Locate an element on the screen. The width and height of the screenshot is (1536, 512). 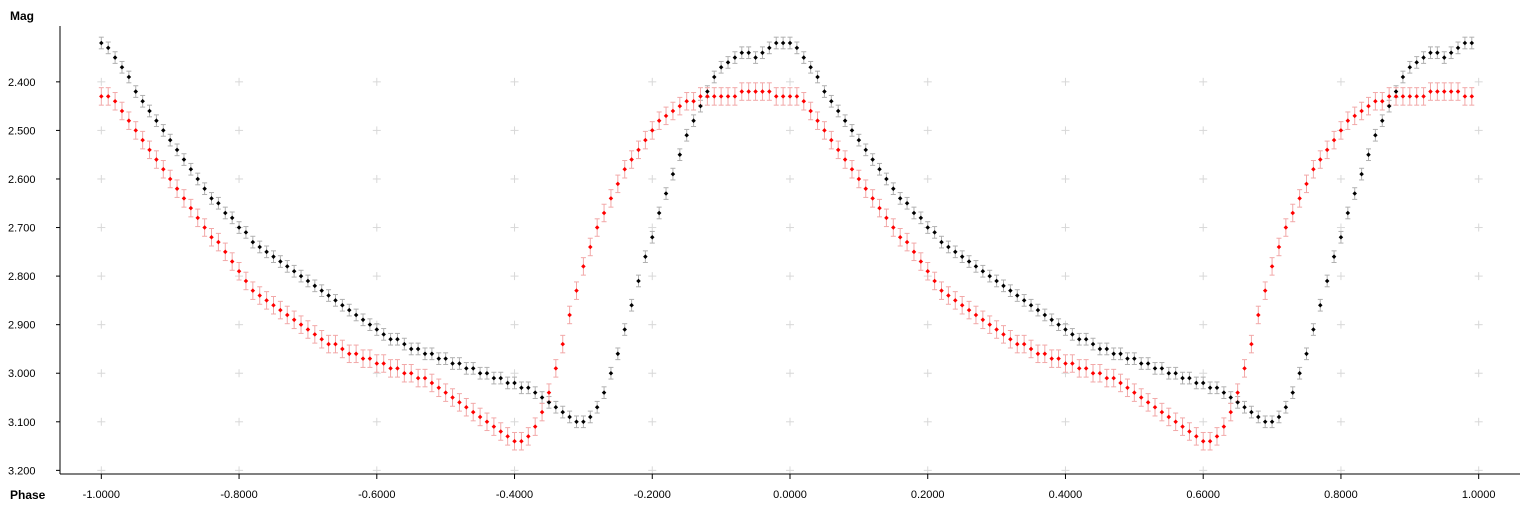
y-tick-label: 2.500 is located at coordinates (22, 131).